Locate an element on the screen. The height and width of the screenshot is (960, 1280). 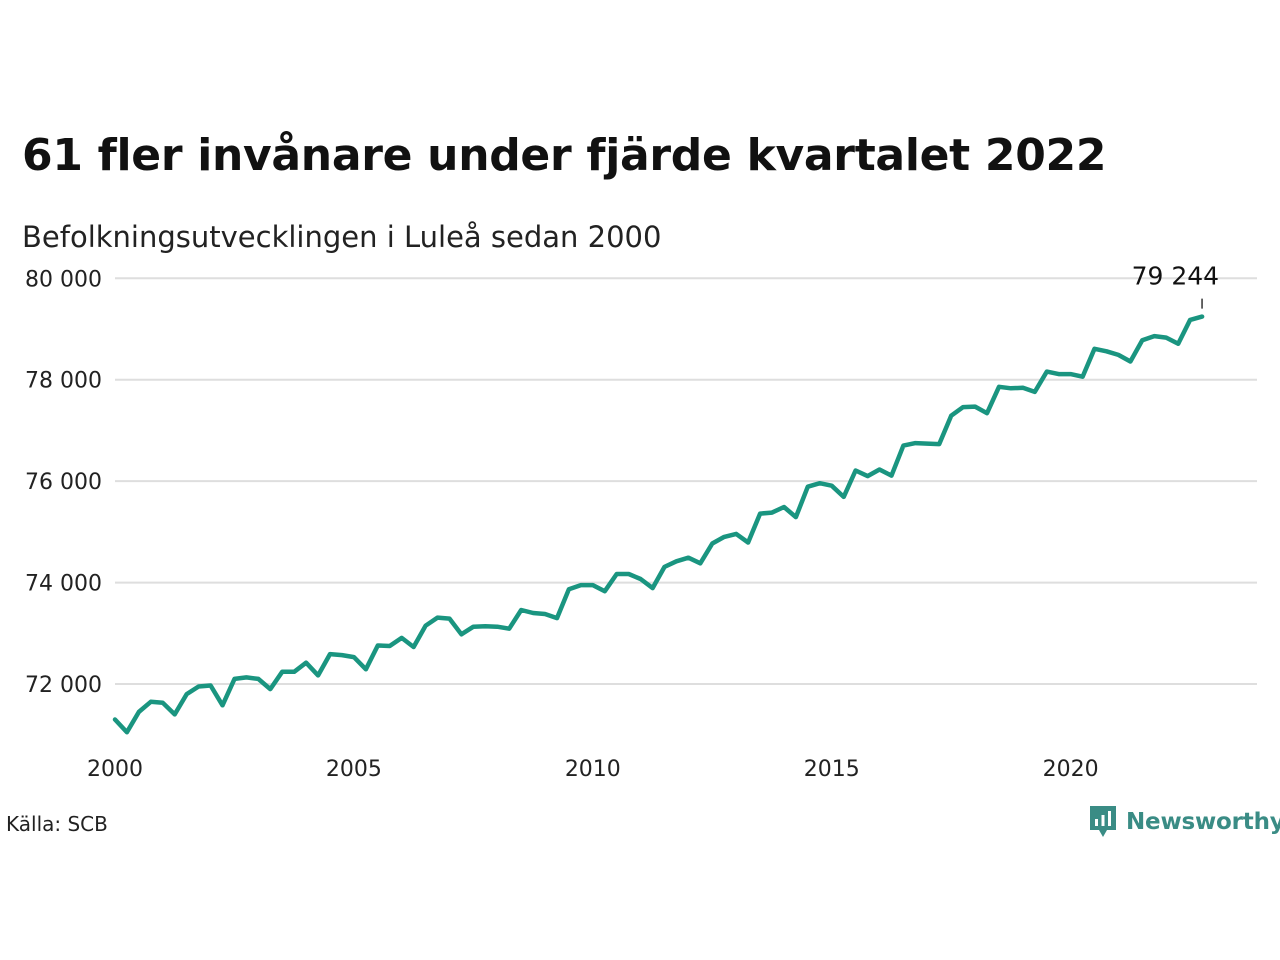
brand-logo: Newsworthy is located at coordinates (1184, 822).